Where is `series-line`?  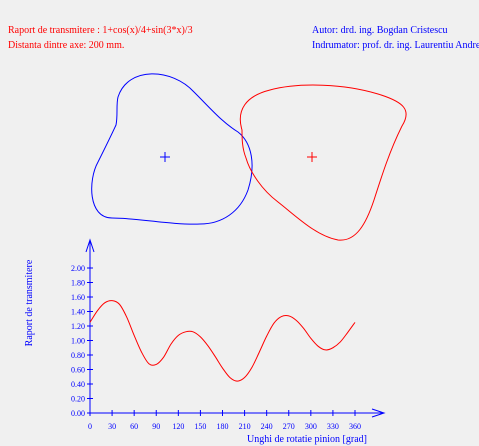 series-line is located at coordinates (222, 341).